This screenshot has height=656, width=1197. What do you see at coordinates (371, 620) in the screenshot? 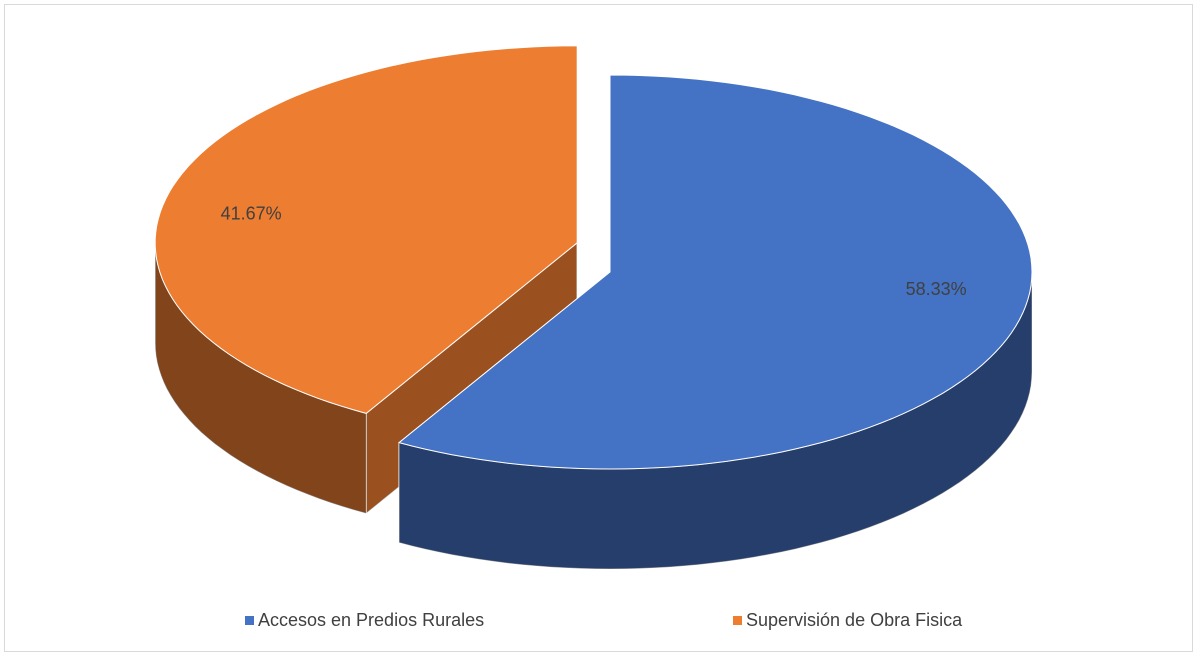
I see `legend-label: Accesos en Predios Rurales` at bounding box center [371, 620].